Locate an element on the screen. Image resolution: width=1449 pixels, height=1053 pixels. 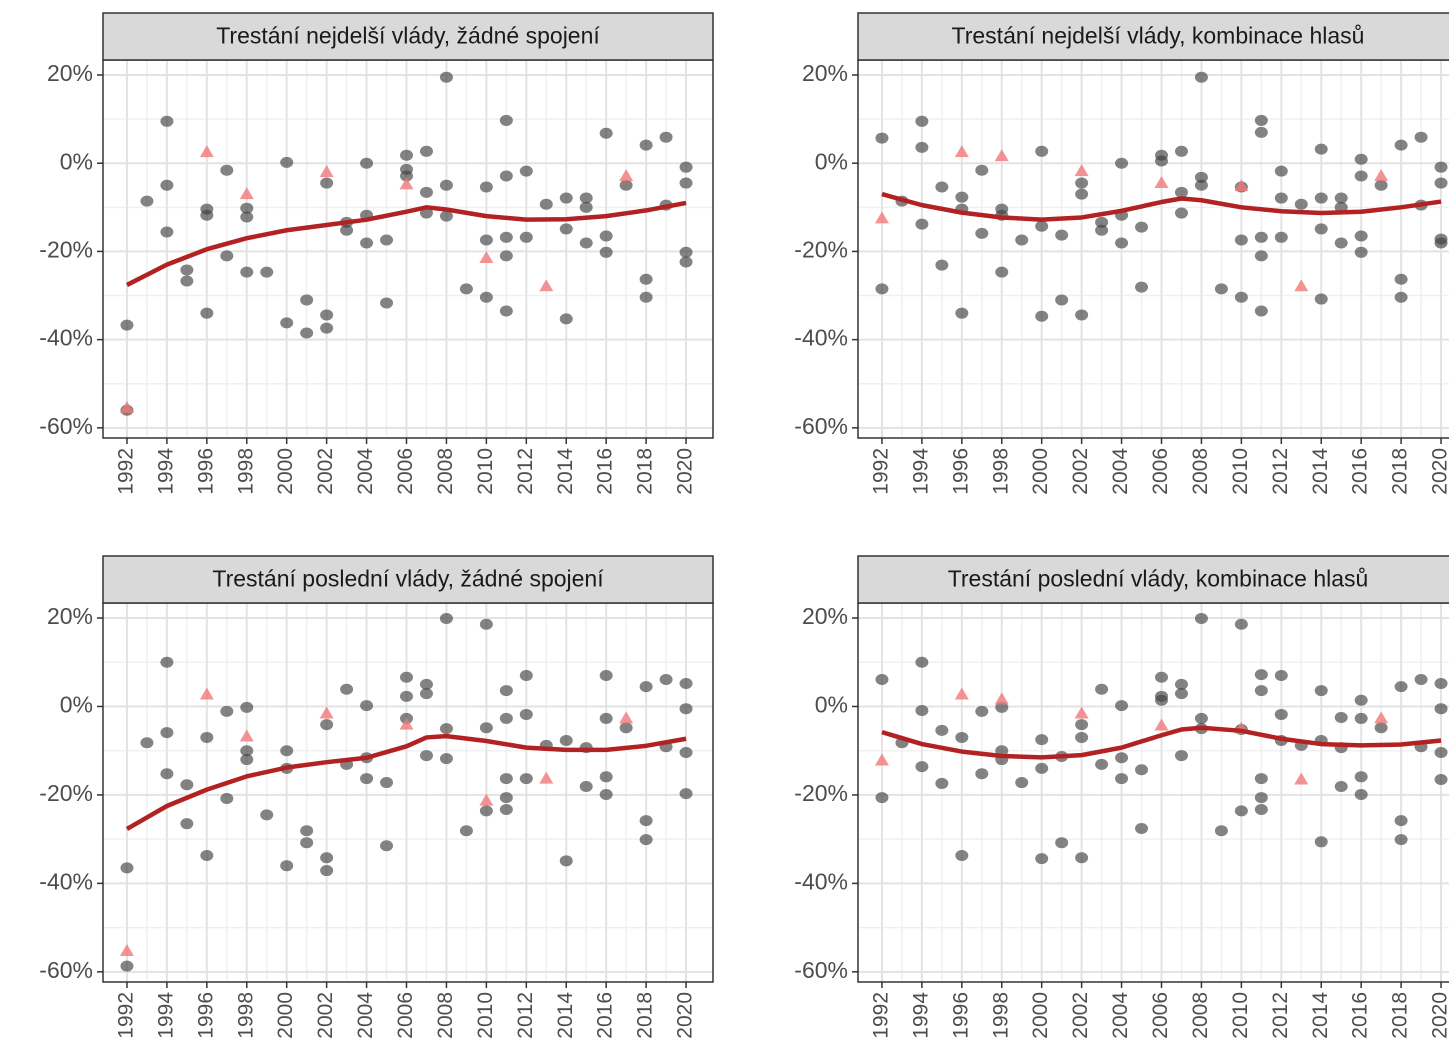
x-tick-label: 1998 is located at coordinates (245, 471).